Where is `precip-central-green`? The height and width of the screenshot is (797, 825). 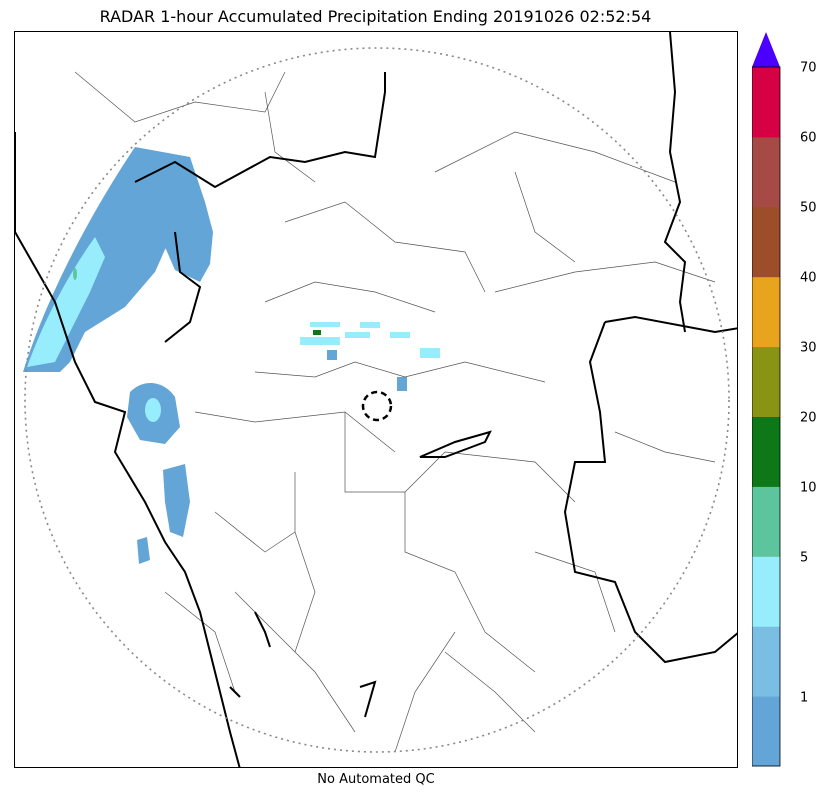
precip-central-green is located at coordinates (317, 332).